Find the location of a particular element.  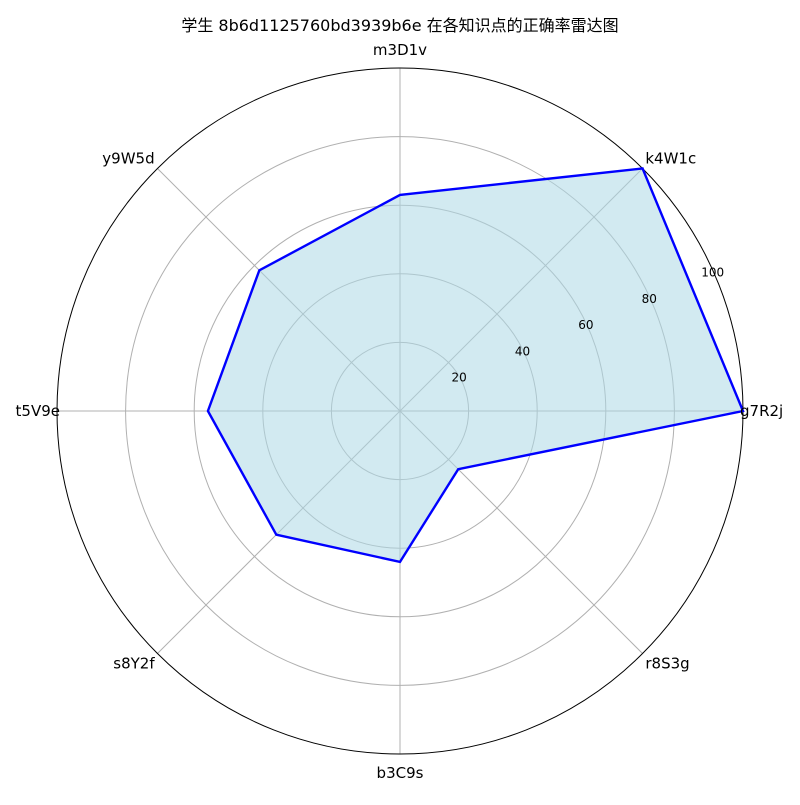

radial-tick-label: 60 is located at coordinates (585, 325).